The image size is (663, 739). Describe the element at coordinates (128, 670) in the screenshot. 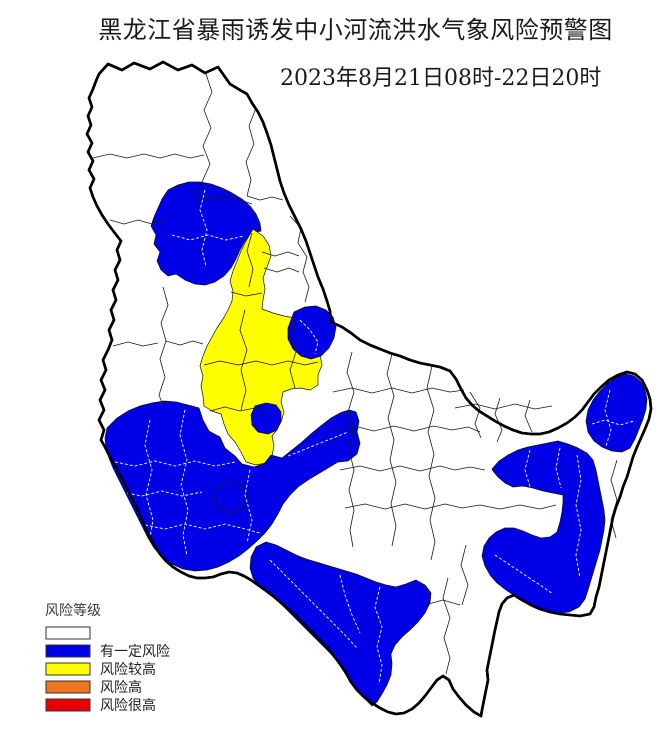

I see `legend-label: 风险较高` at that location.